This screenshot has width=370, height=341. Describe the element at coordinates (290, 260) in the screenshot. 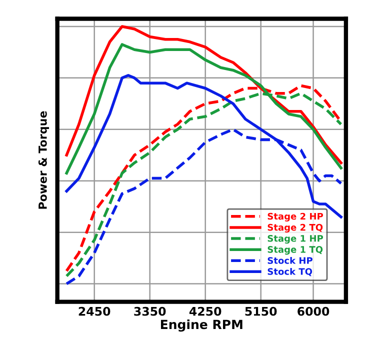

I see `legend-label: Stock HP` at that location.